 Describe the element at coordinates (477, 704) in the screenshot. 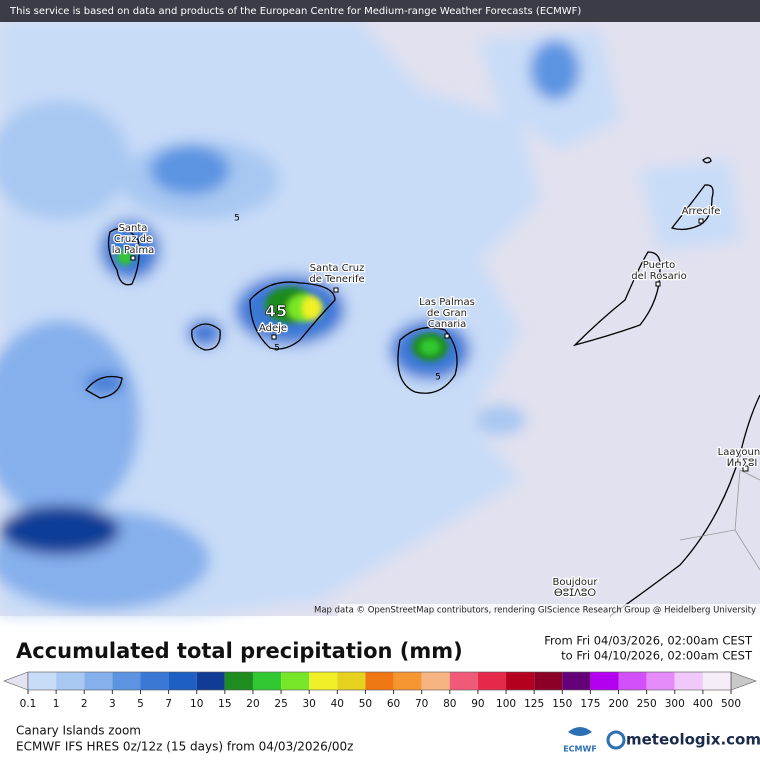

I see `colorbar-label: 90` at that location.